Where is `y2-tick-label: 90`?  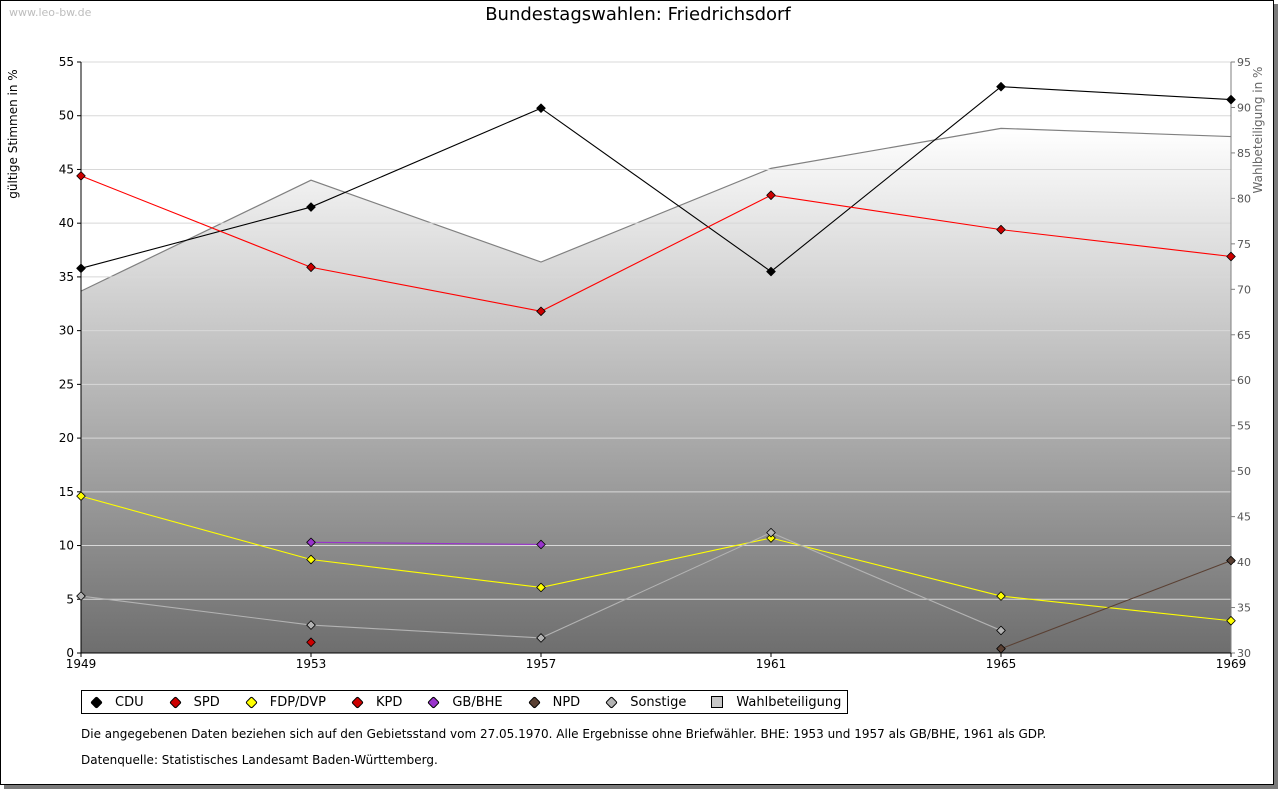
y2-tick-label: 90 is located at coordinates (1244, 107).